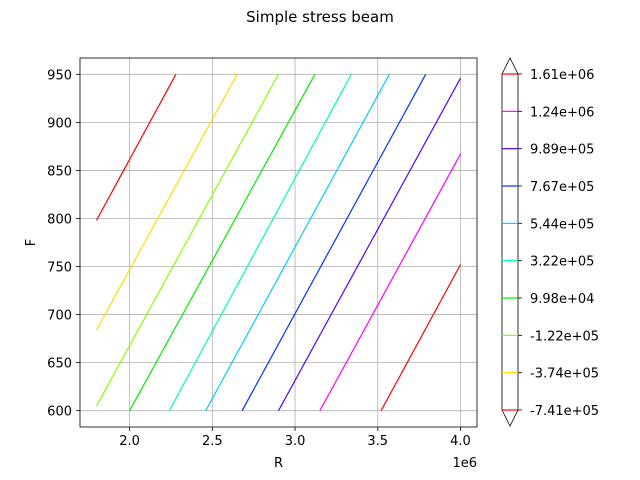  I want to click on y-tick-label: 950, so click(59, 75).